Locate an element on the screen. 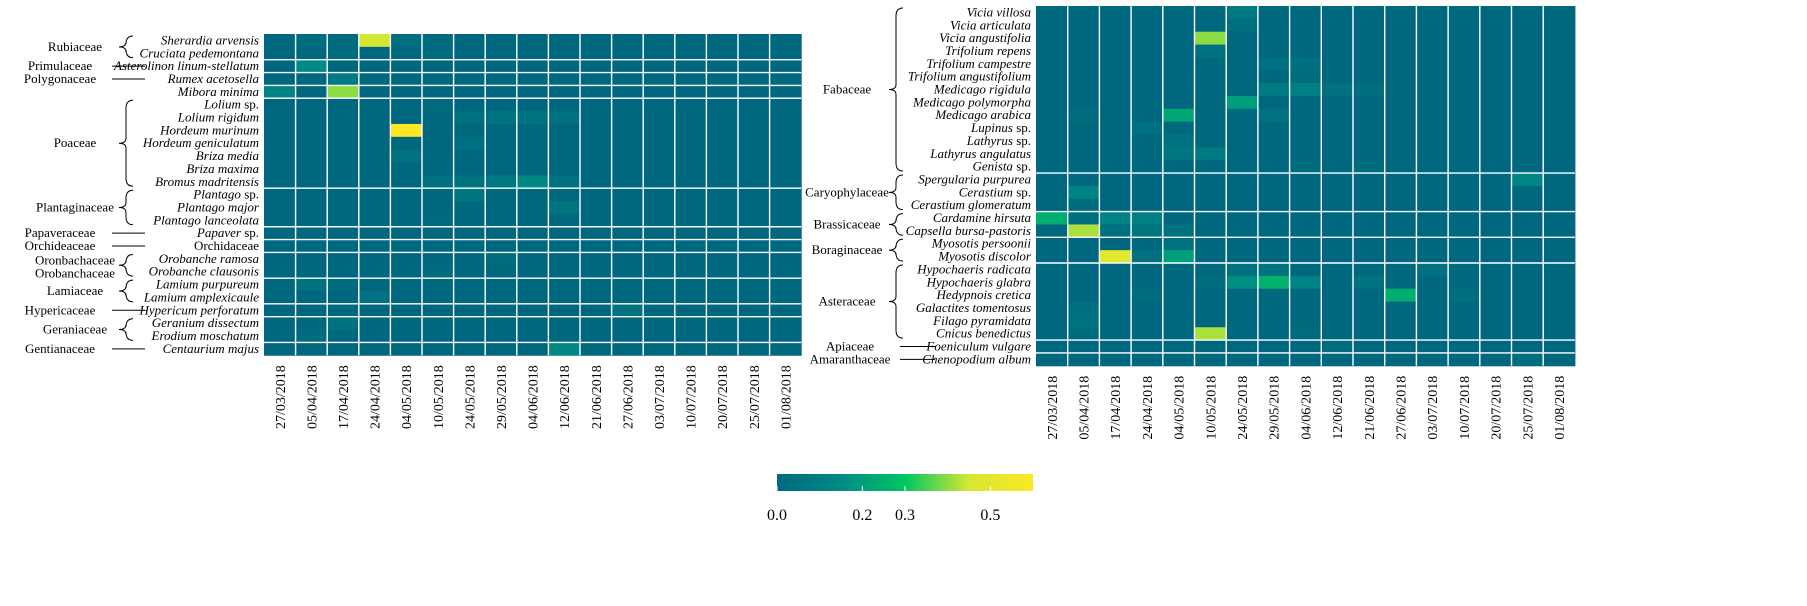 The height and width of the screenshot is (606, 1807). family-label: Papaveraceae is located at coordinates (60, 232).